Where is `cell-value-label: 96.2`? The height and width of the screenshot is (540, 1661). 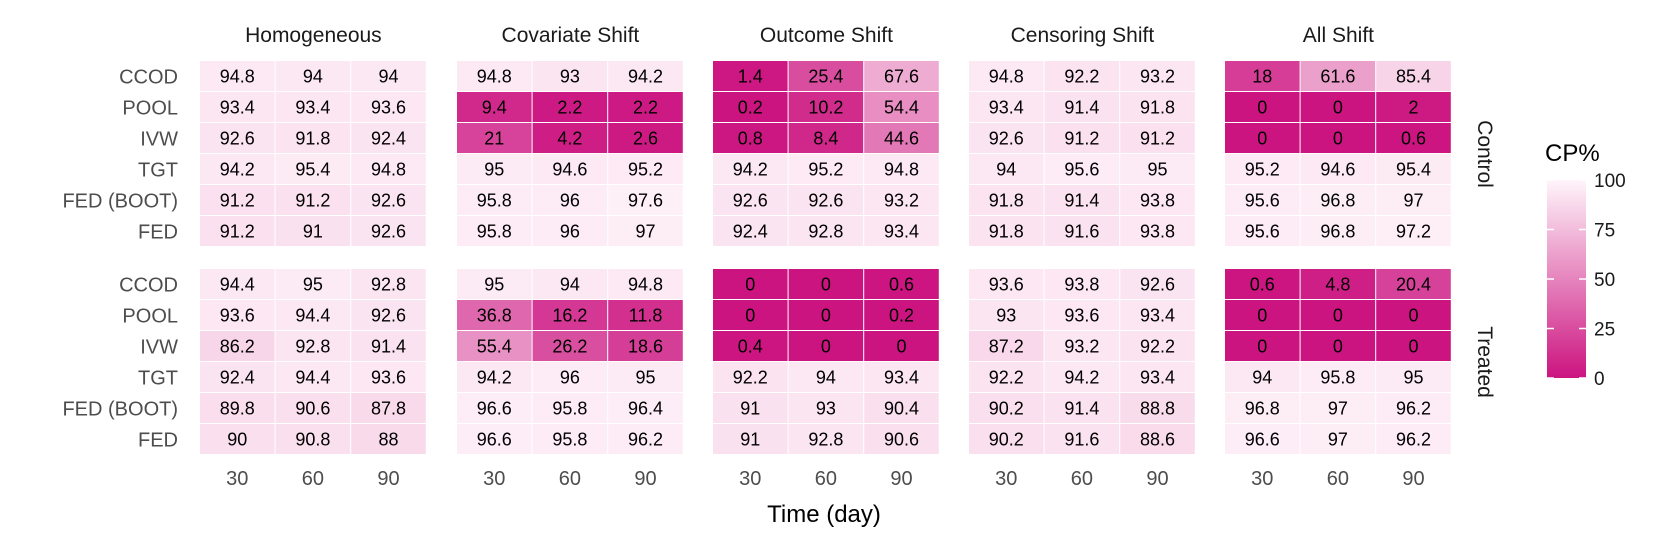 cell-value-label: 96.2 is located at coordinates (1413, 409).